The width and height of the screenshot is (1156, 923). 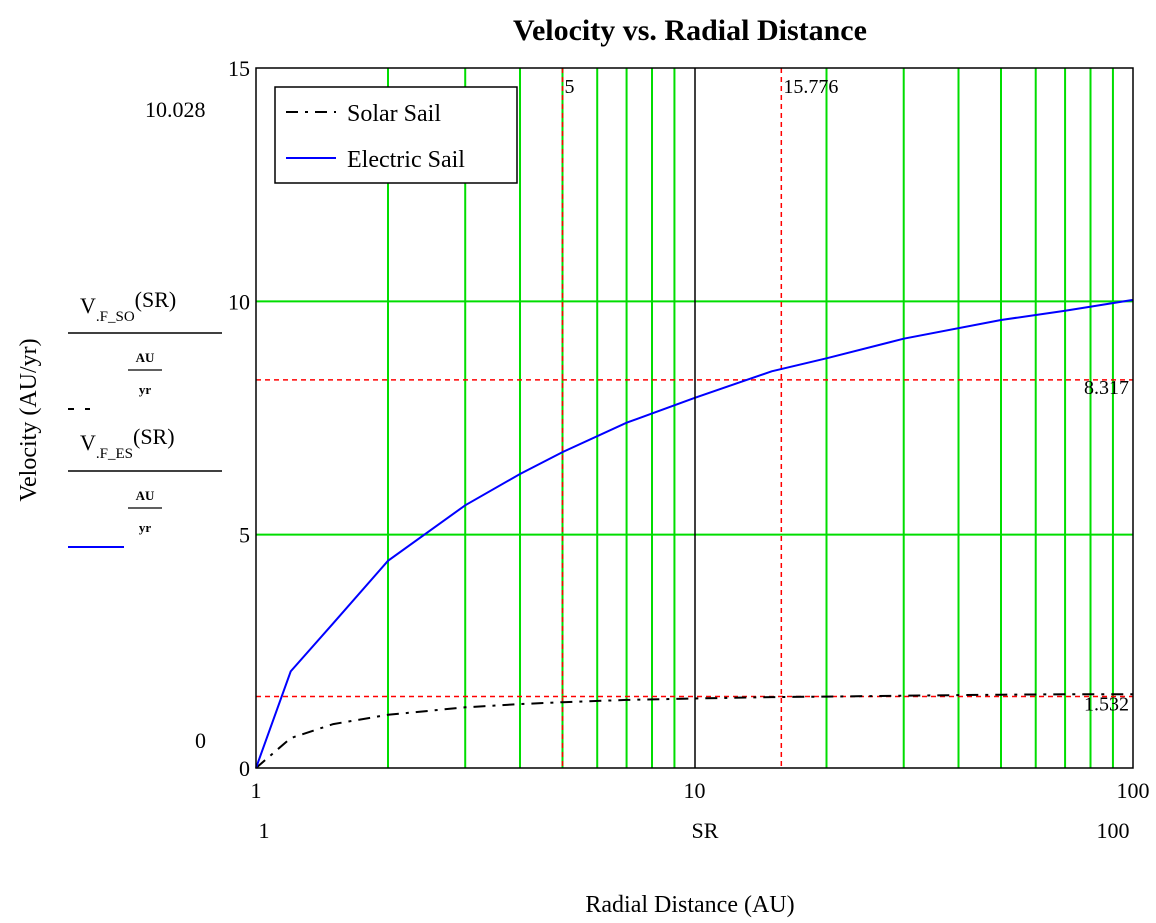 What do you see at coordinates (569, 87) in the screenshot?
I see `vertical-marker-label: 5` at bounding box center [569, 87].